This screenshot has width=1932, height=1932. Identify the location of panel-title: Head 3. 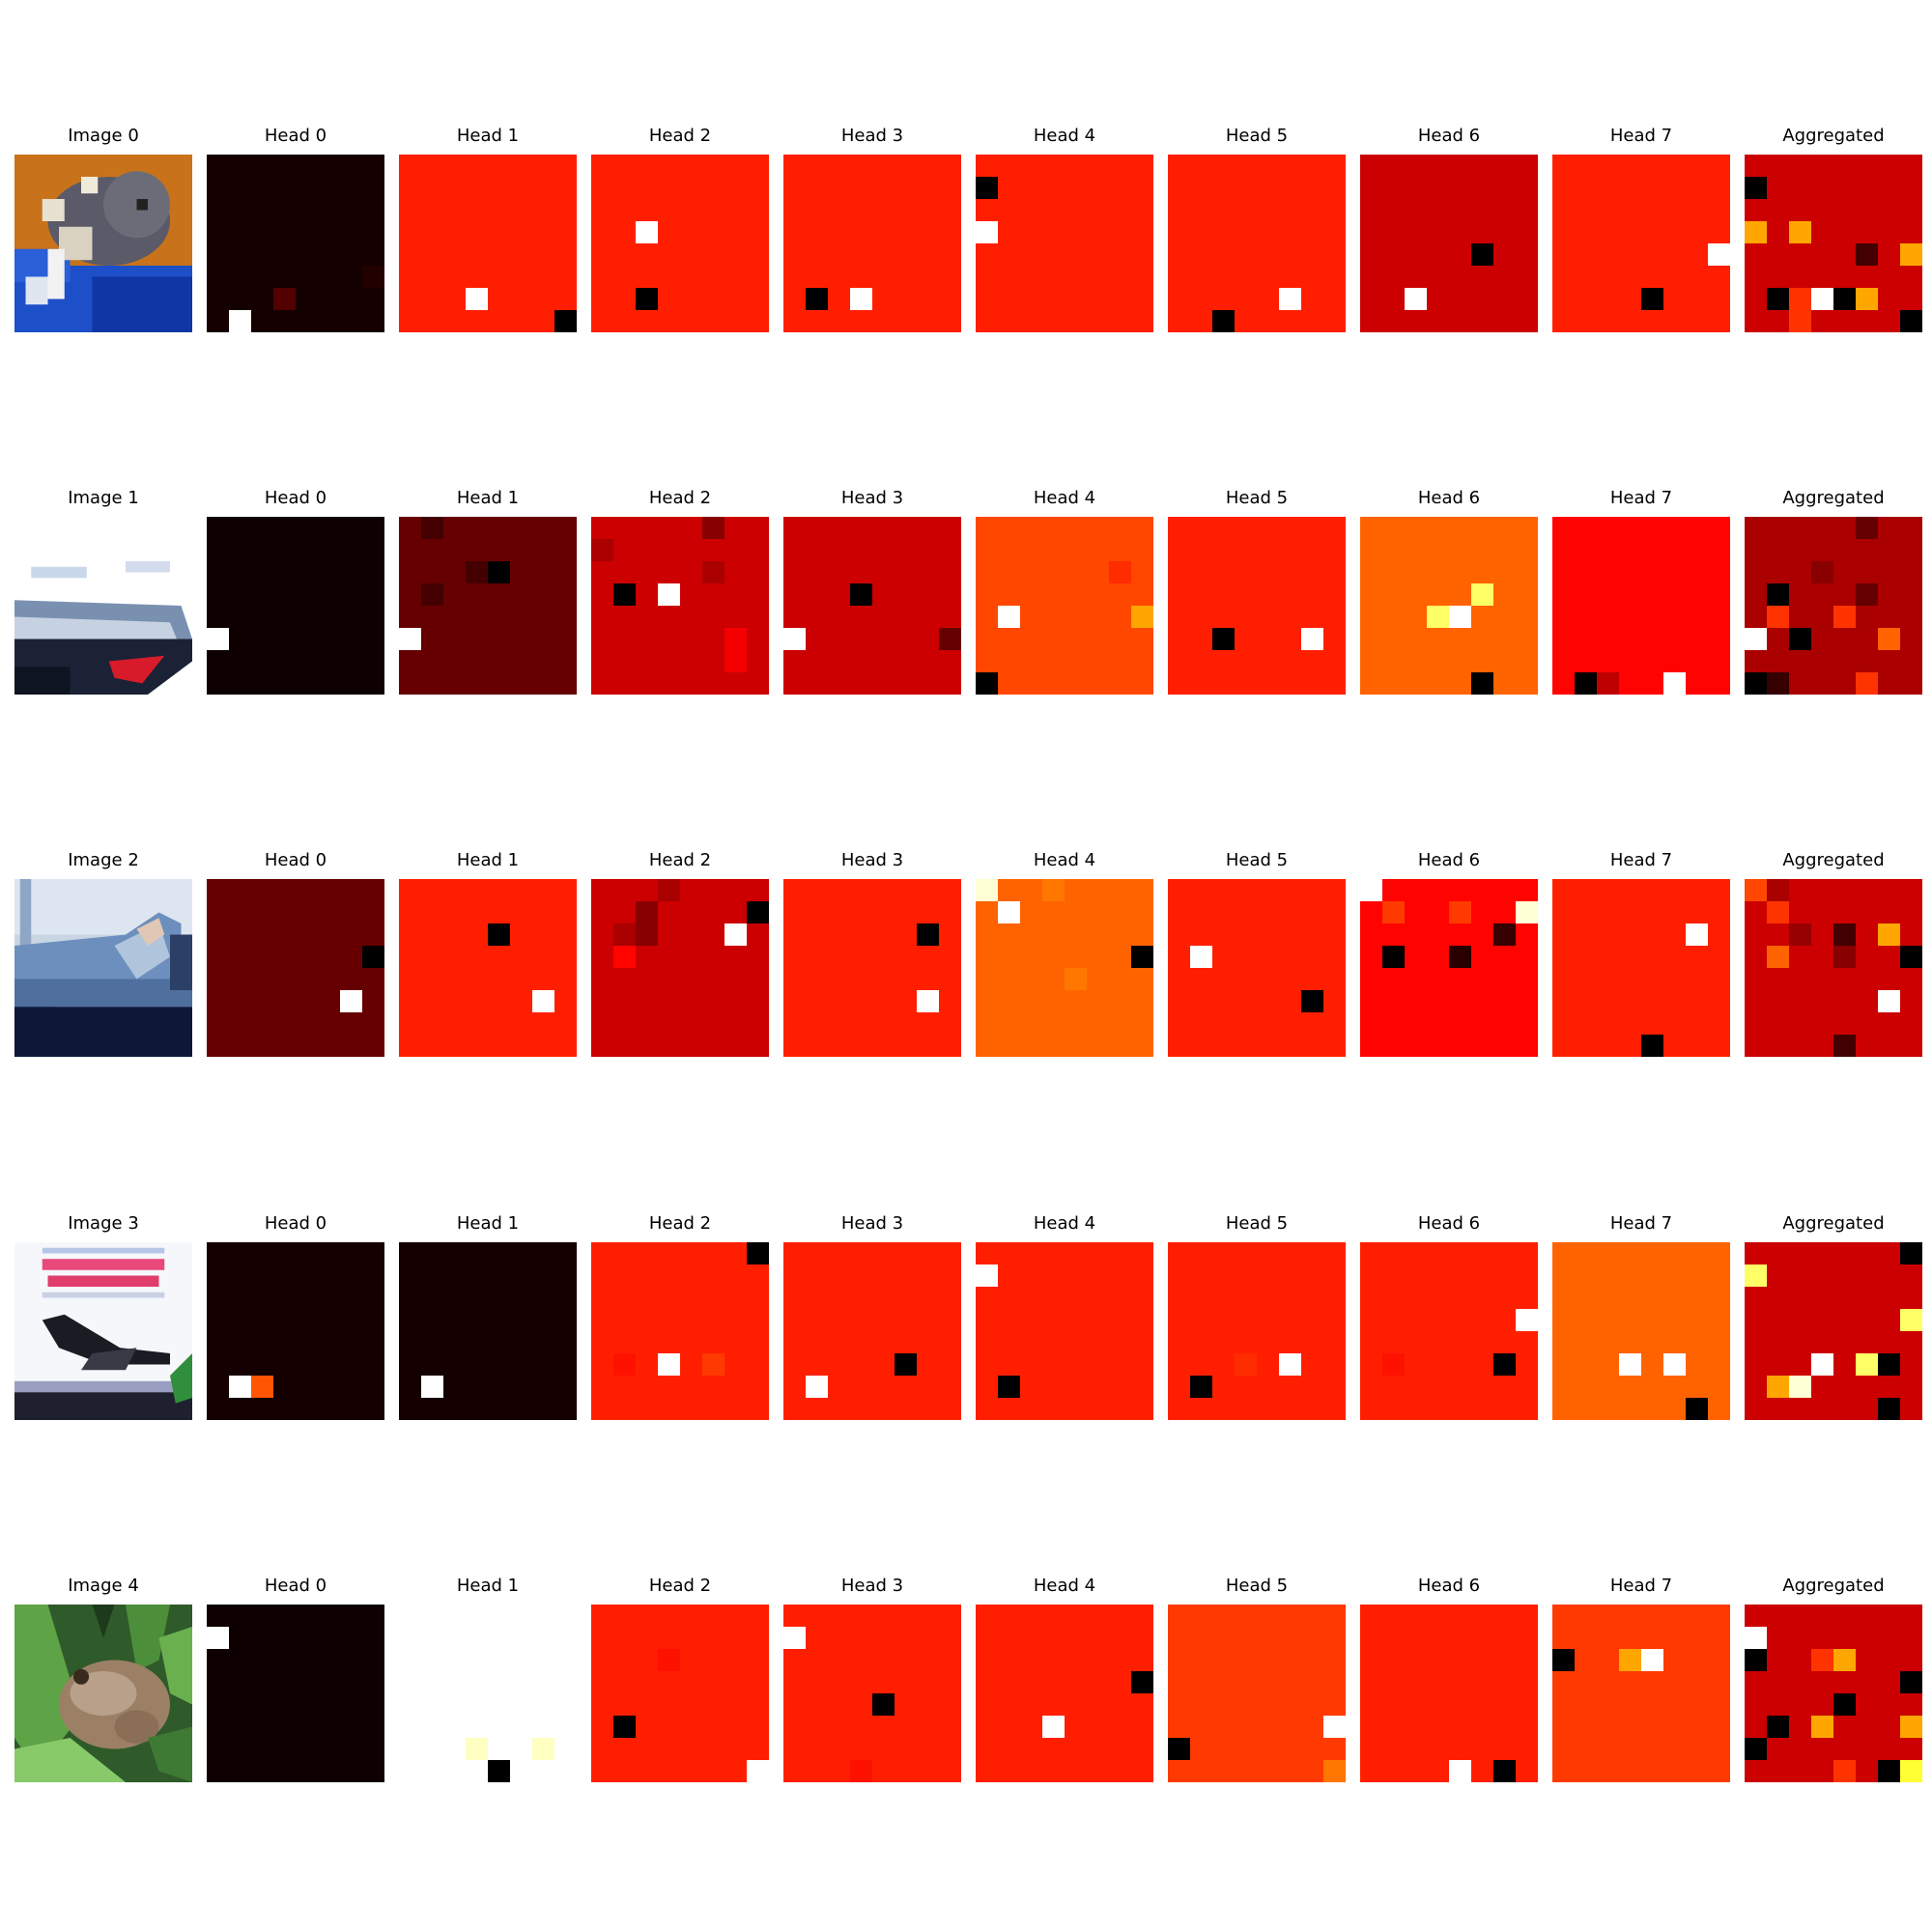
(872, 1223).